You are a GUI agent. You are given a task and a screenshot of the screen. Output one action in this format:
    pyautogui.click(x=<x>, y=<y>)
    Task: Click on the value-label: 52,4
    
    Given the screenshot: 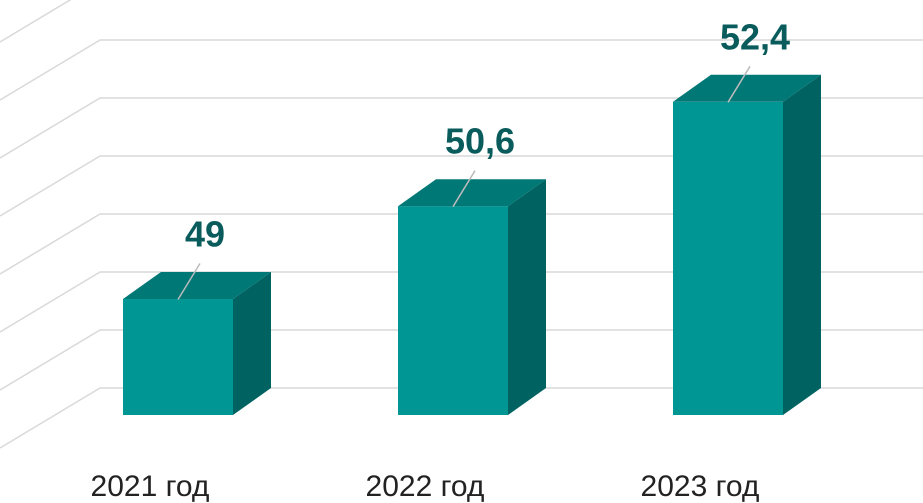 What is the action you would take?
    pyautogui.click(x=755, y=36)
    